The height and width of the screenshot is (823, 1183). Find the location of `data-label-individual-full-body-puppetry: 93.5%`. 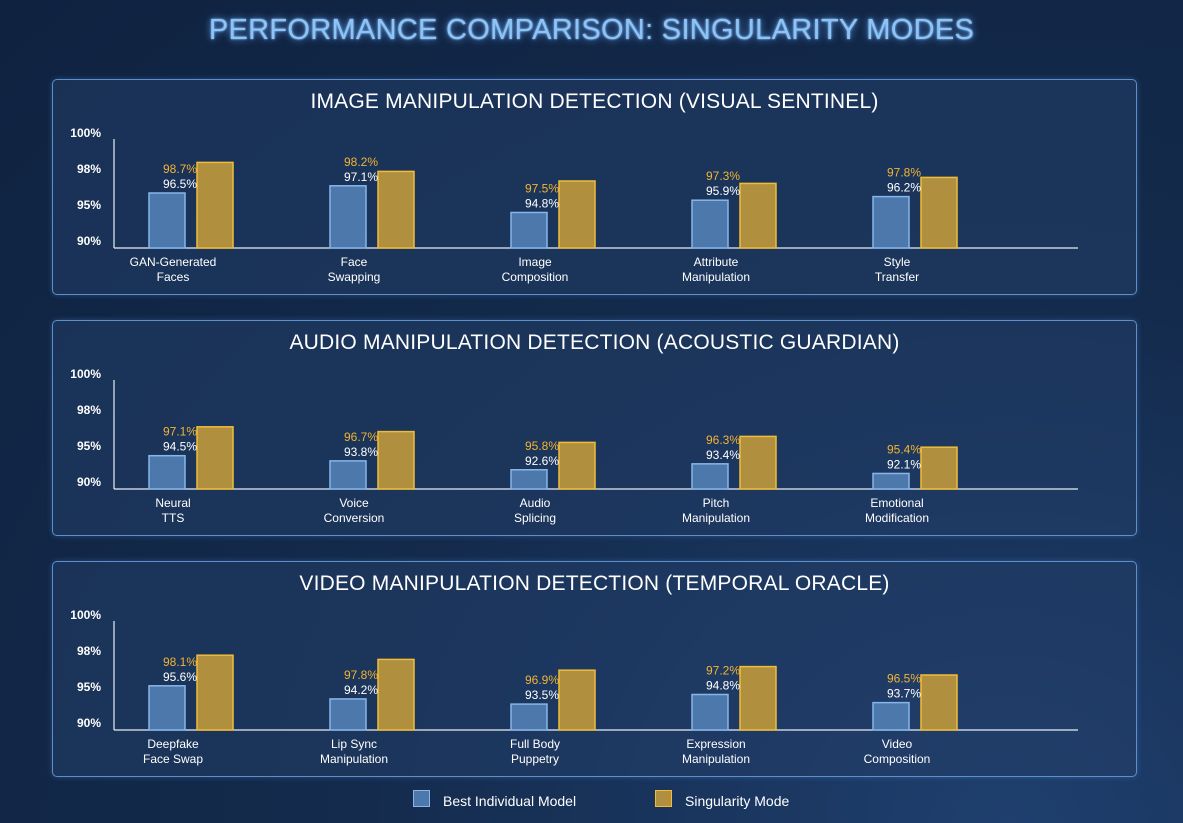

data-label-individual-full-body-puppetry: 93.5% is located at coordinates (542, 695).